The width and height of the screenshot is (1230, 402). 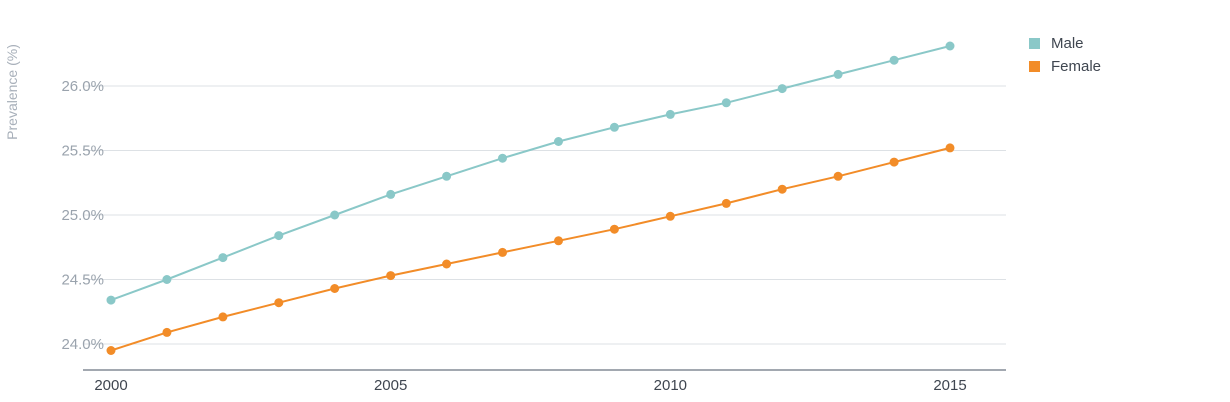 I want to click on y-tick-labels: 24.0% 24.5% 25.0% 25.5% 26.0%, so click(x=82, y=215).